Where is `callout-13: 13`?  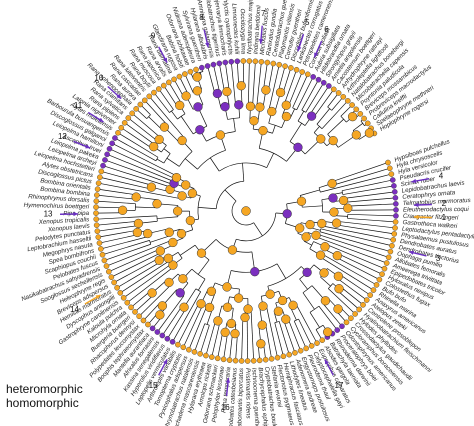 callout-13: 13 is located at coordinates (61, 214).